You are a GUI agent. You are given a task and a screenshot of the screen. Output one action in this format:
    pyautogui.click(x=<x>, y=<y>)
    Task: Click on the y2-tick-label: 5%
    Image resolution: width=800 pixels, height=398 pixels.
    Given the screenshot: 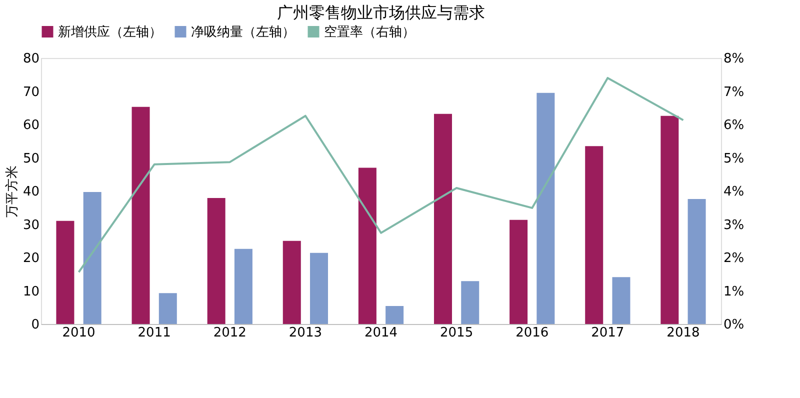 What is the action you would take?
    pyautogui.click(x=734, y=158)
    